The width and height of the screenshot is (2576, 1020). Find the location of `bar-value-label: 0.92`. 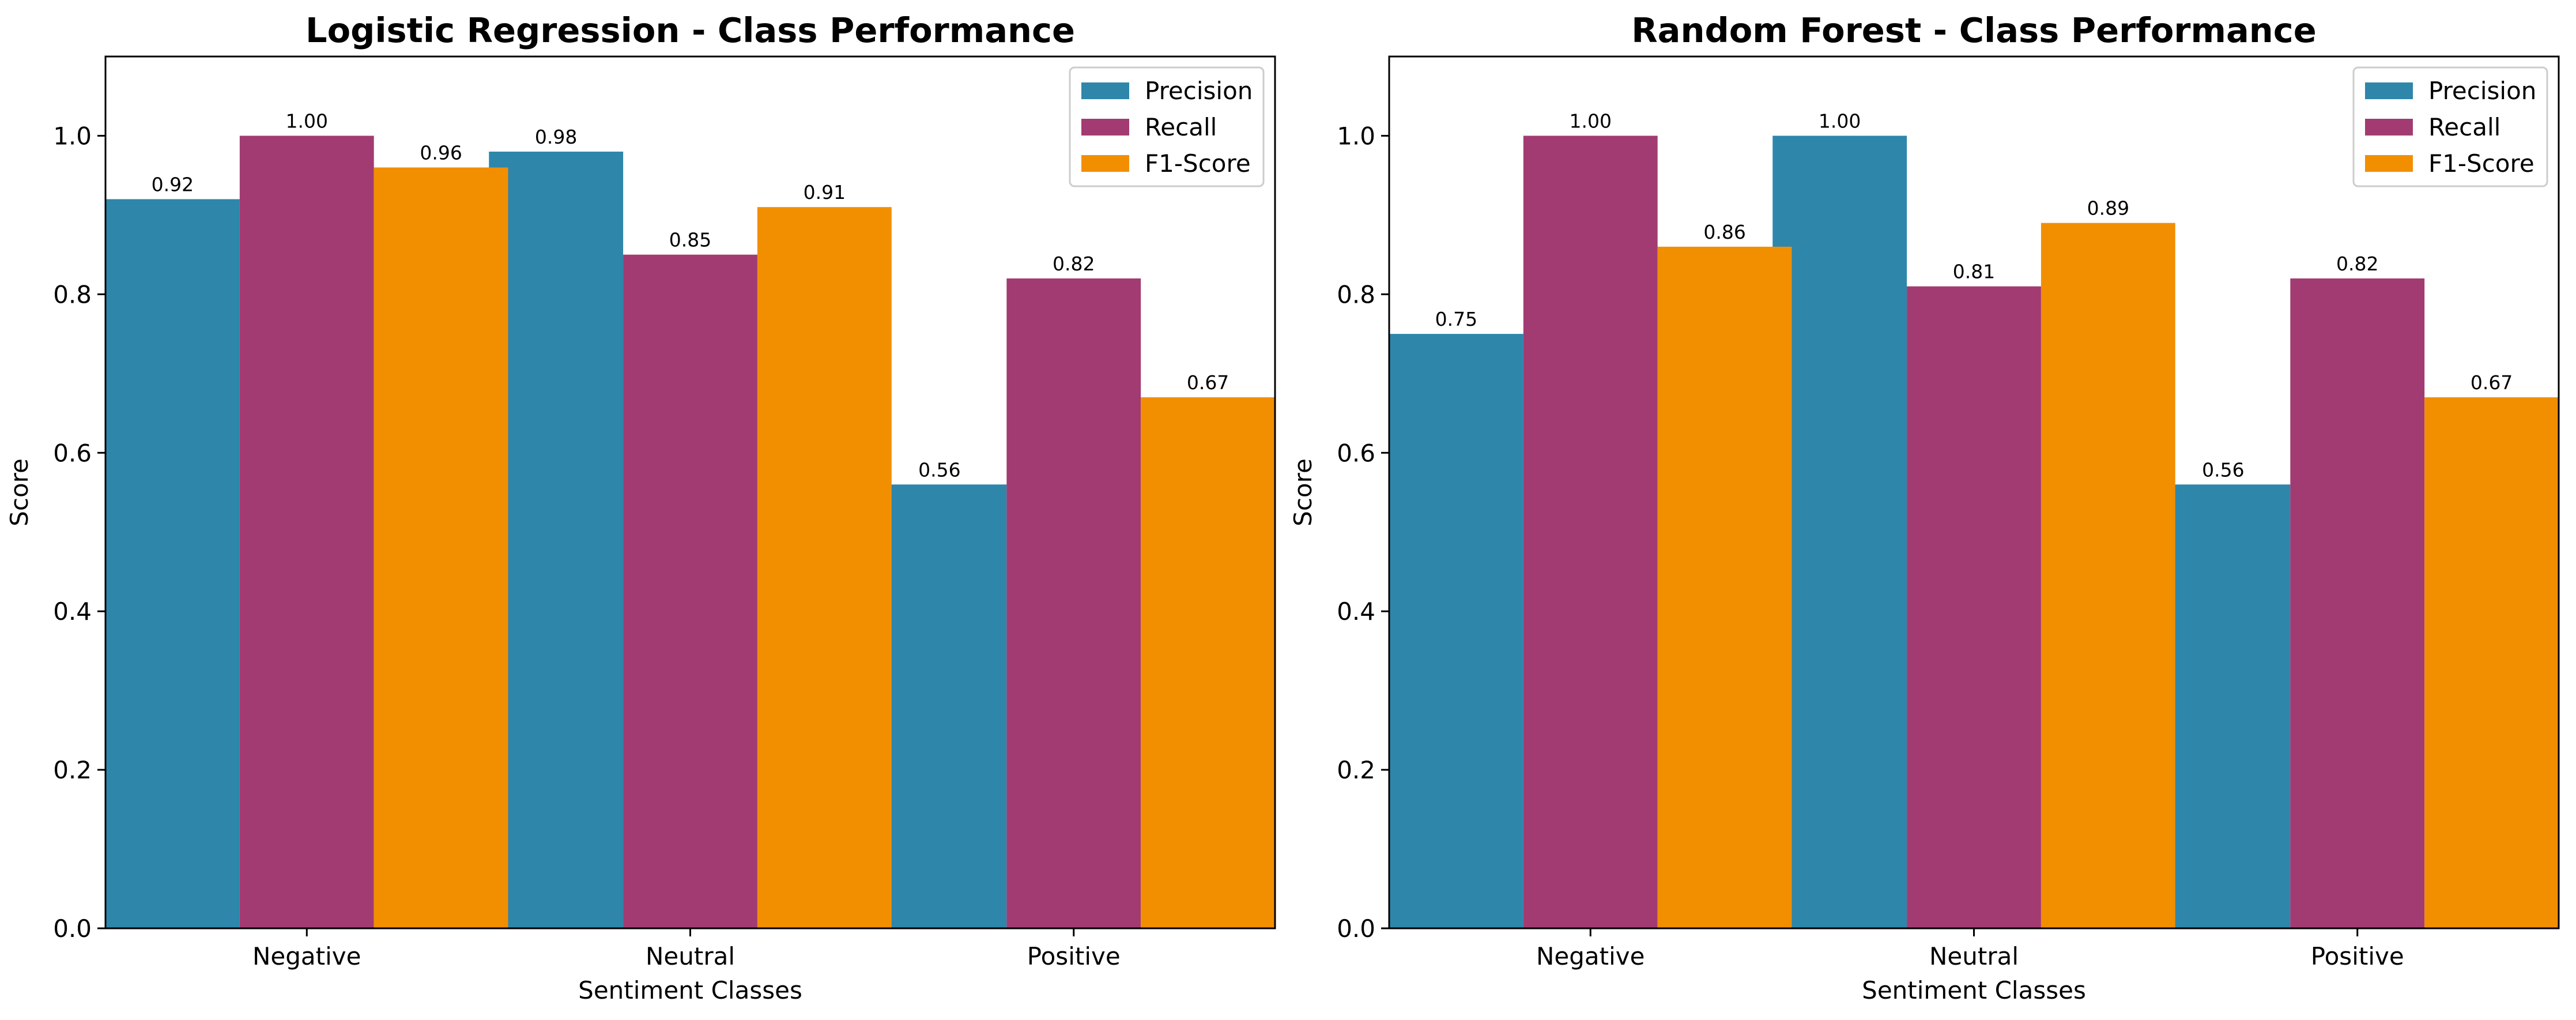

bar-value-label: 0.92 is located at coordinates (173, 184).